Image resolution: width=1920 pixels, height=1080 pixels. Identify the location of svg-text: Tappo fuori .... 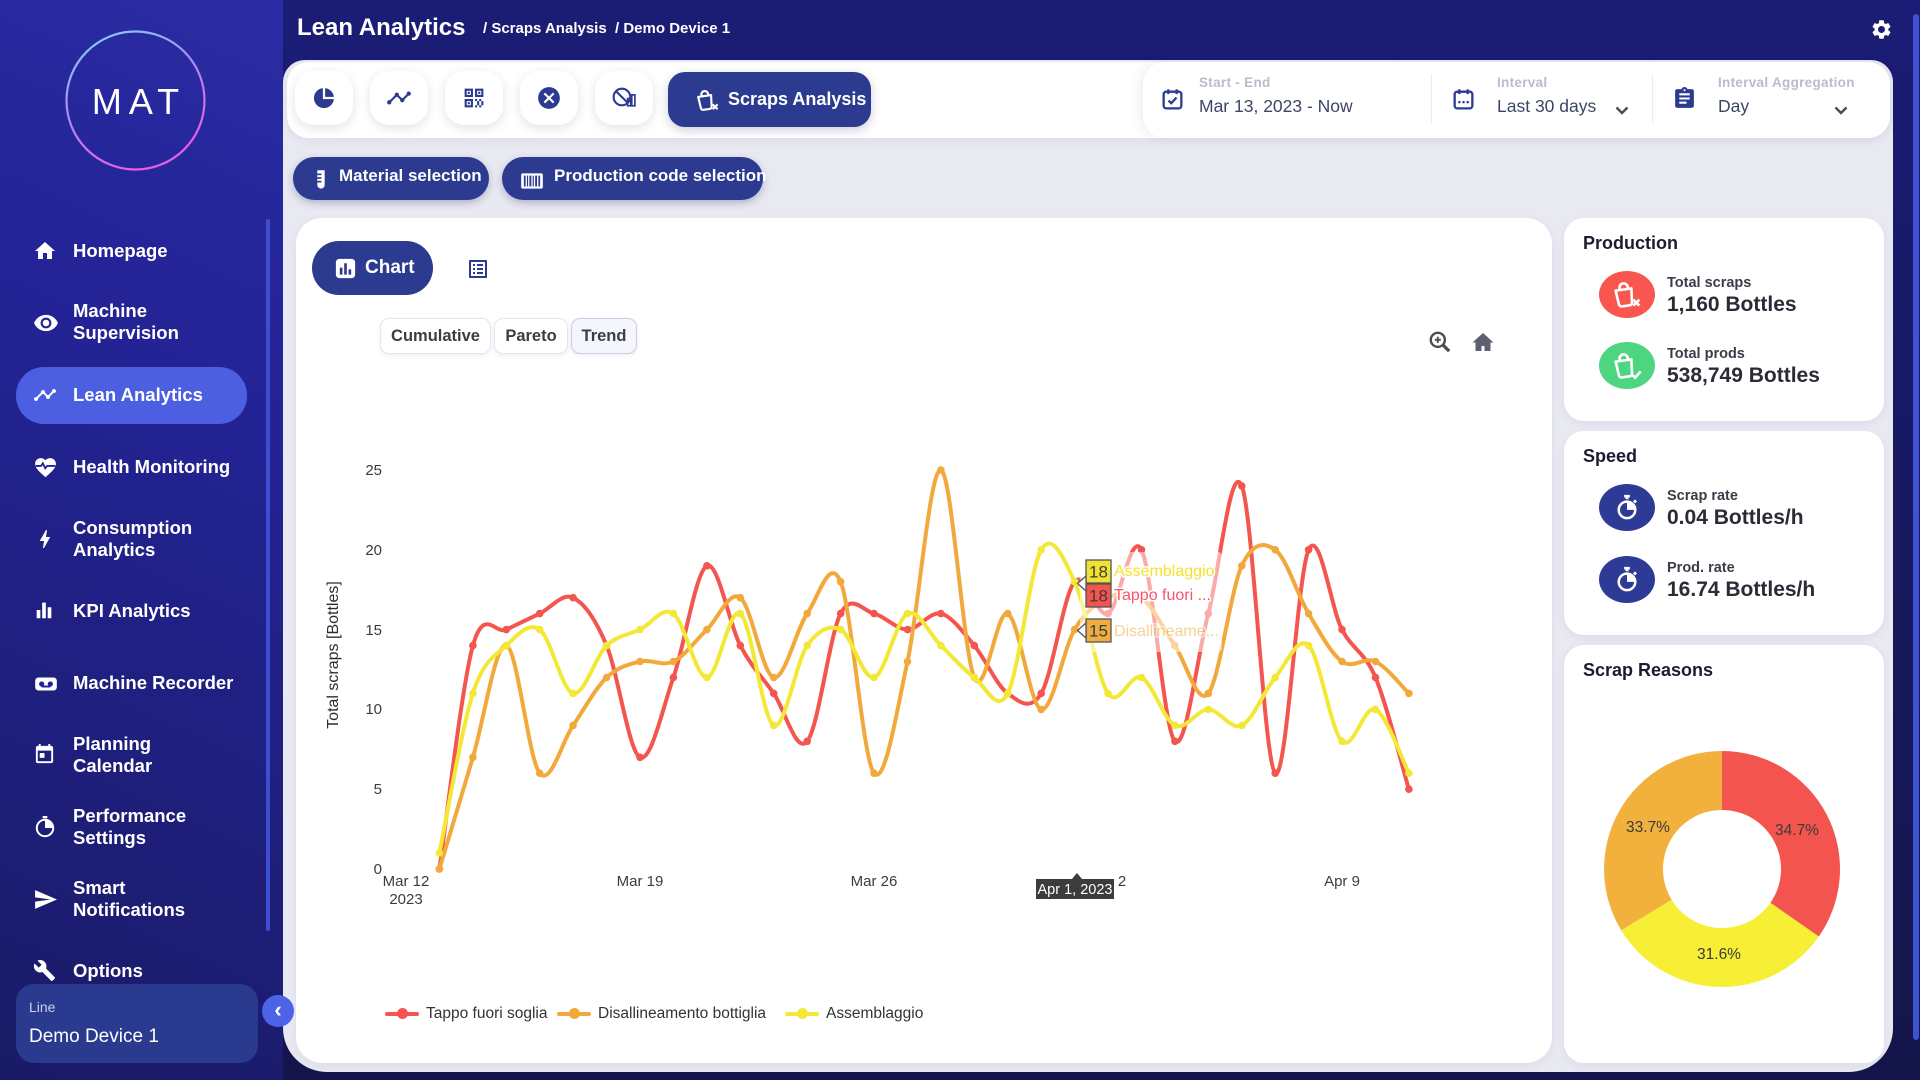
(1162, 595).